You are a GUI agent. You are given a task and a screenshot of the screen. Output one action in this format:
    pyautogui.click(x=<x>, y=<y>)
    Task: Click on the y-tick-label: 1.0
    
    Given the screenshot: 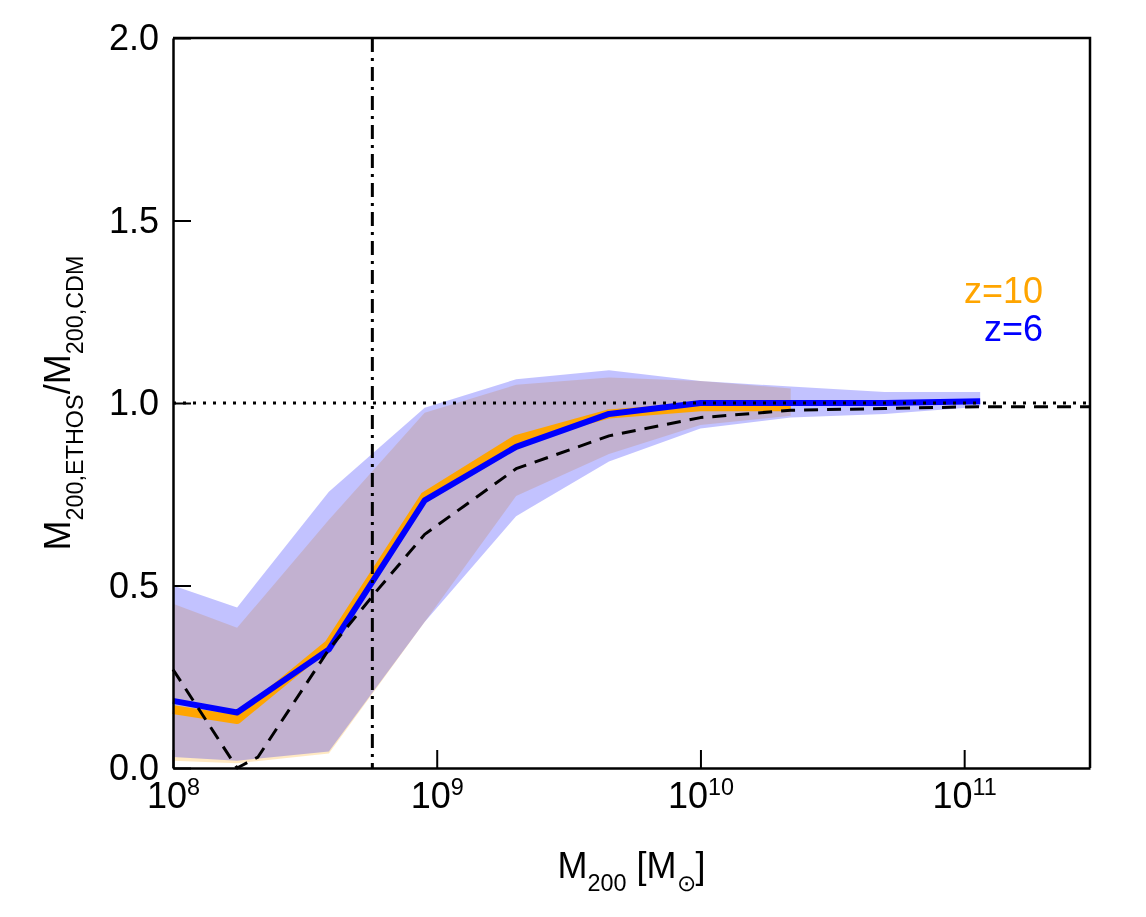 What is the action you would take?
    pyautogui.click(x=133, y=403)
    